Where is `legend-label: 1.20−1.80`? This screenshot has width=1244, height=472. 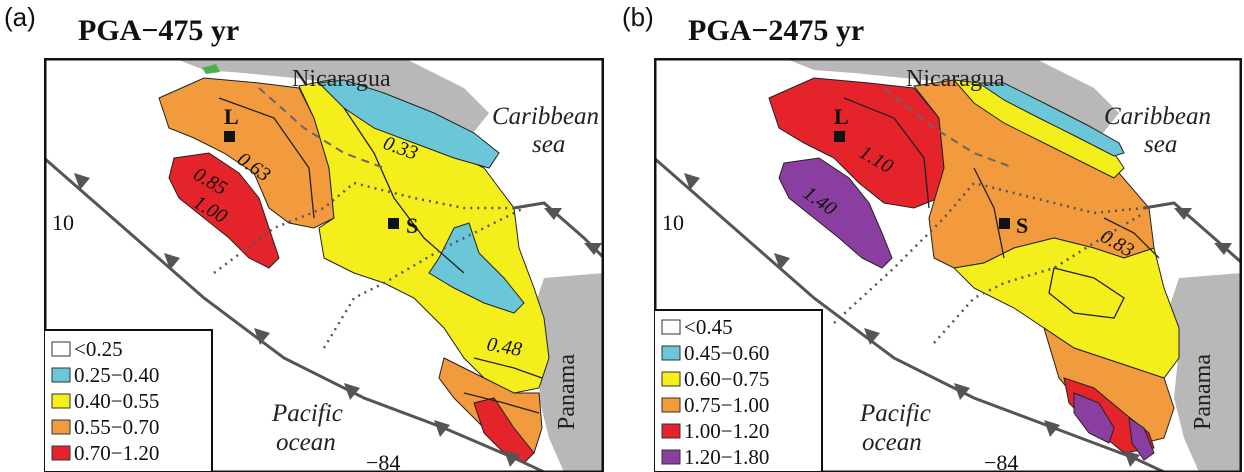
legend-label: 1.20−1.80 is located at coordinates (726, 457).